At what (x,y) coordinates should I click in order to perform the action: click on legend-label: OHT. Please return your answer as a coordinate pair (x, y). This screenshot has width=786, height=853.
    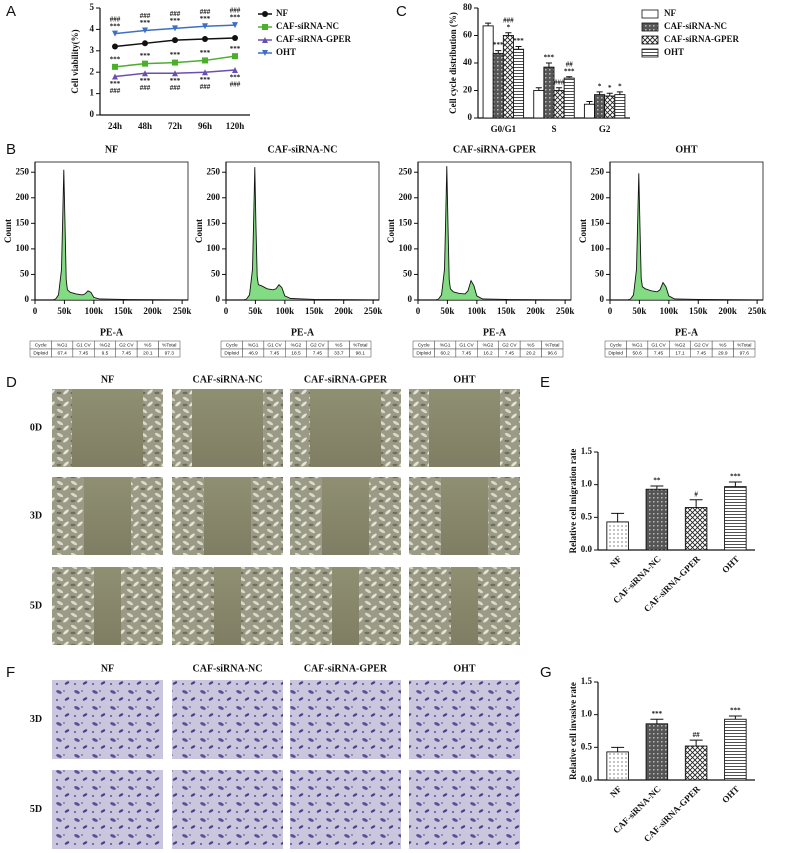
    Looking at the image, I should click on (674, 52).